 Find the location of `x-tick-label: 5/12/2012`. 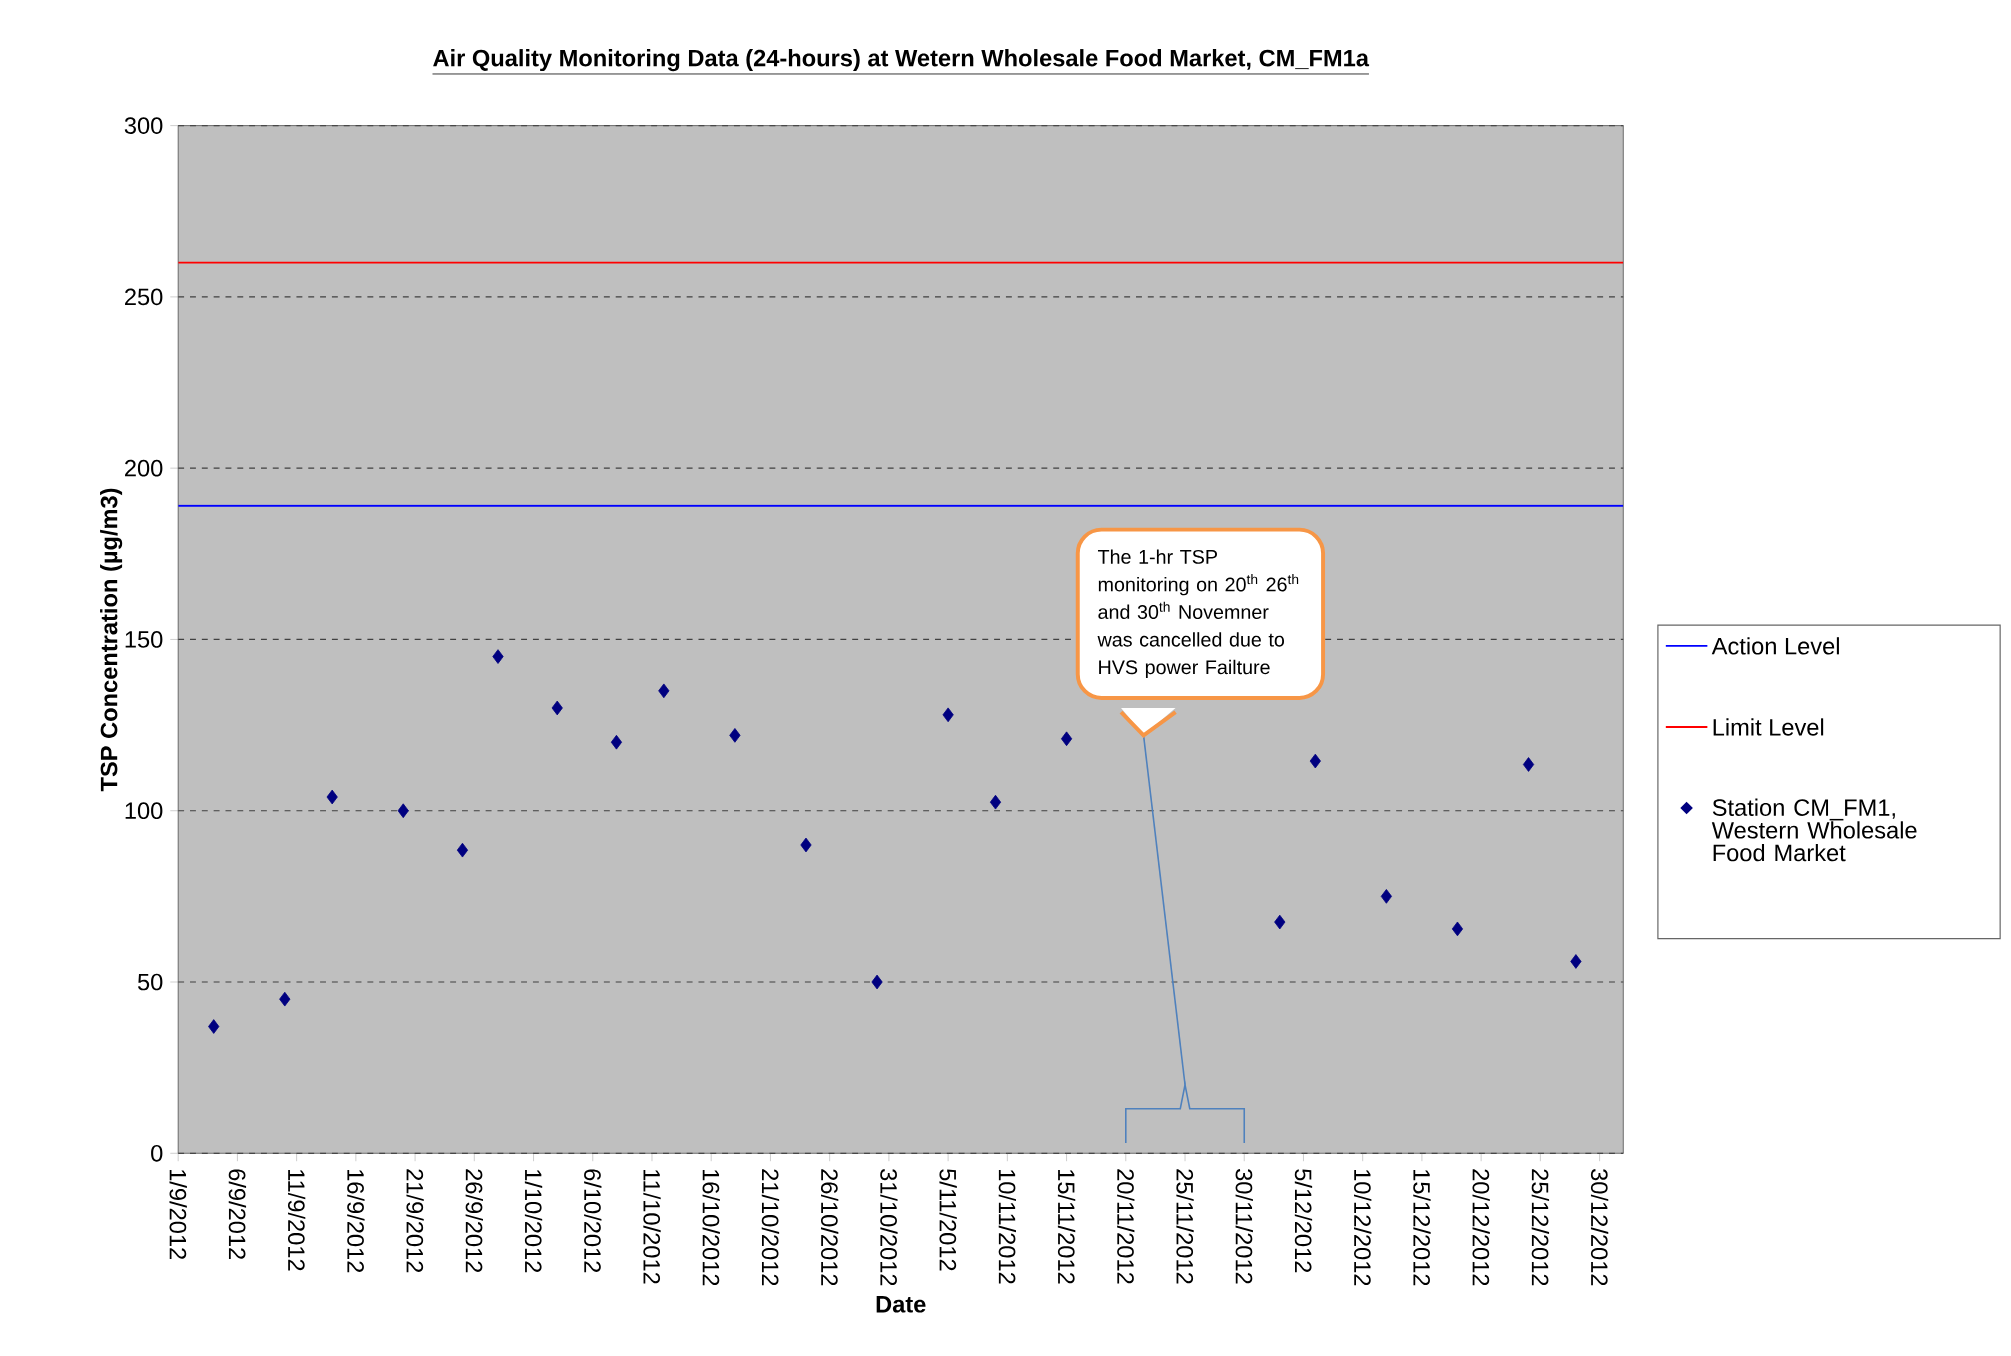

x-tick-label: 5/12/2012 is located at coordinates (1303, 1221).